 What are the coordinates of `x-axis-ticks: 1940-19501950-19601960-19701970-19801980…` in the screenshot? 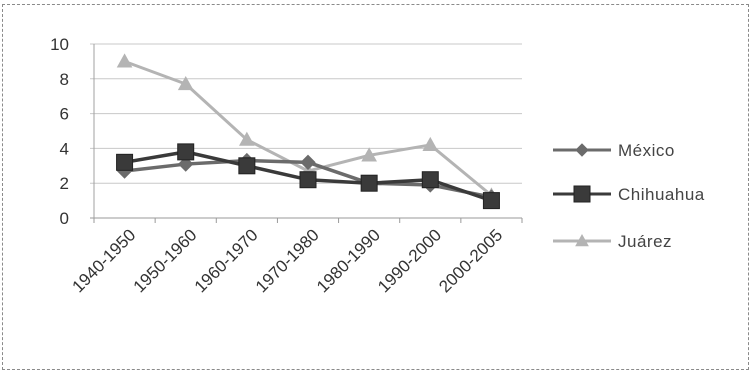 It's located at (295, 257).